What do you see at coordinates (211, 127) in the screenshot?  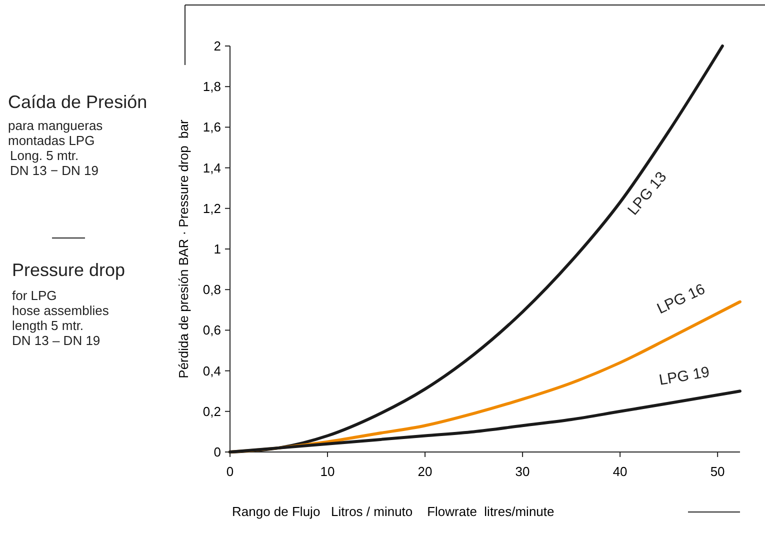 I see `y-tick-label: 1,6` at bounding box center [211, 127].